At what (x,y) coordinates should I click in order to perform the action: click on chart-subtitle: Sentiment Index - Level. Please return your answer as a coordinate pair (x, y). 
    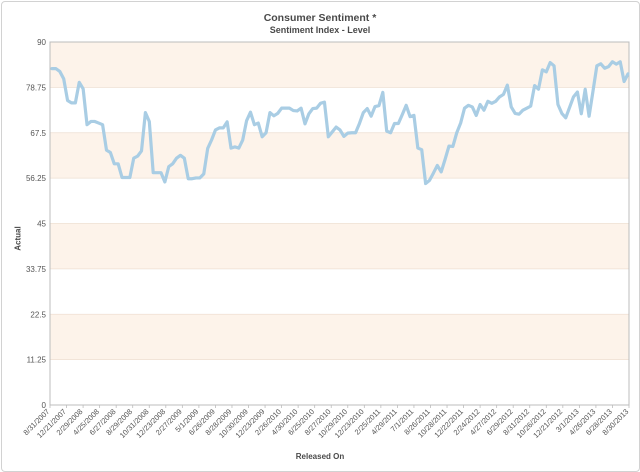
    Looking at the image, I should click on (320, 30).